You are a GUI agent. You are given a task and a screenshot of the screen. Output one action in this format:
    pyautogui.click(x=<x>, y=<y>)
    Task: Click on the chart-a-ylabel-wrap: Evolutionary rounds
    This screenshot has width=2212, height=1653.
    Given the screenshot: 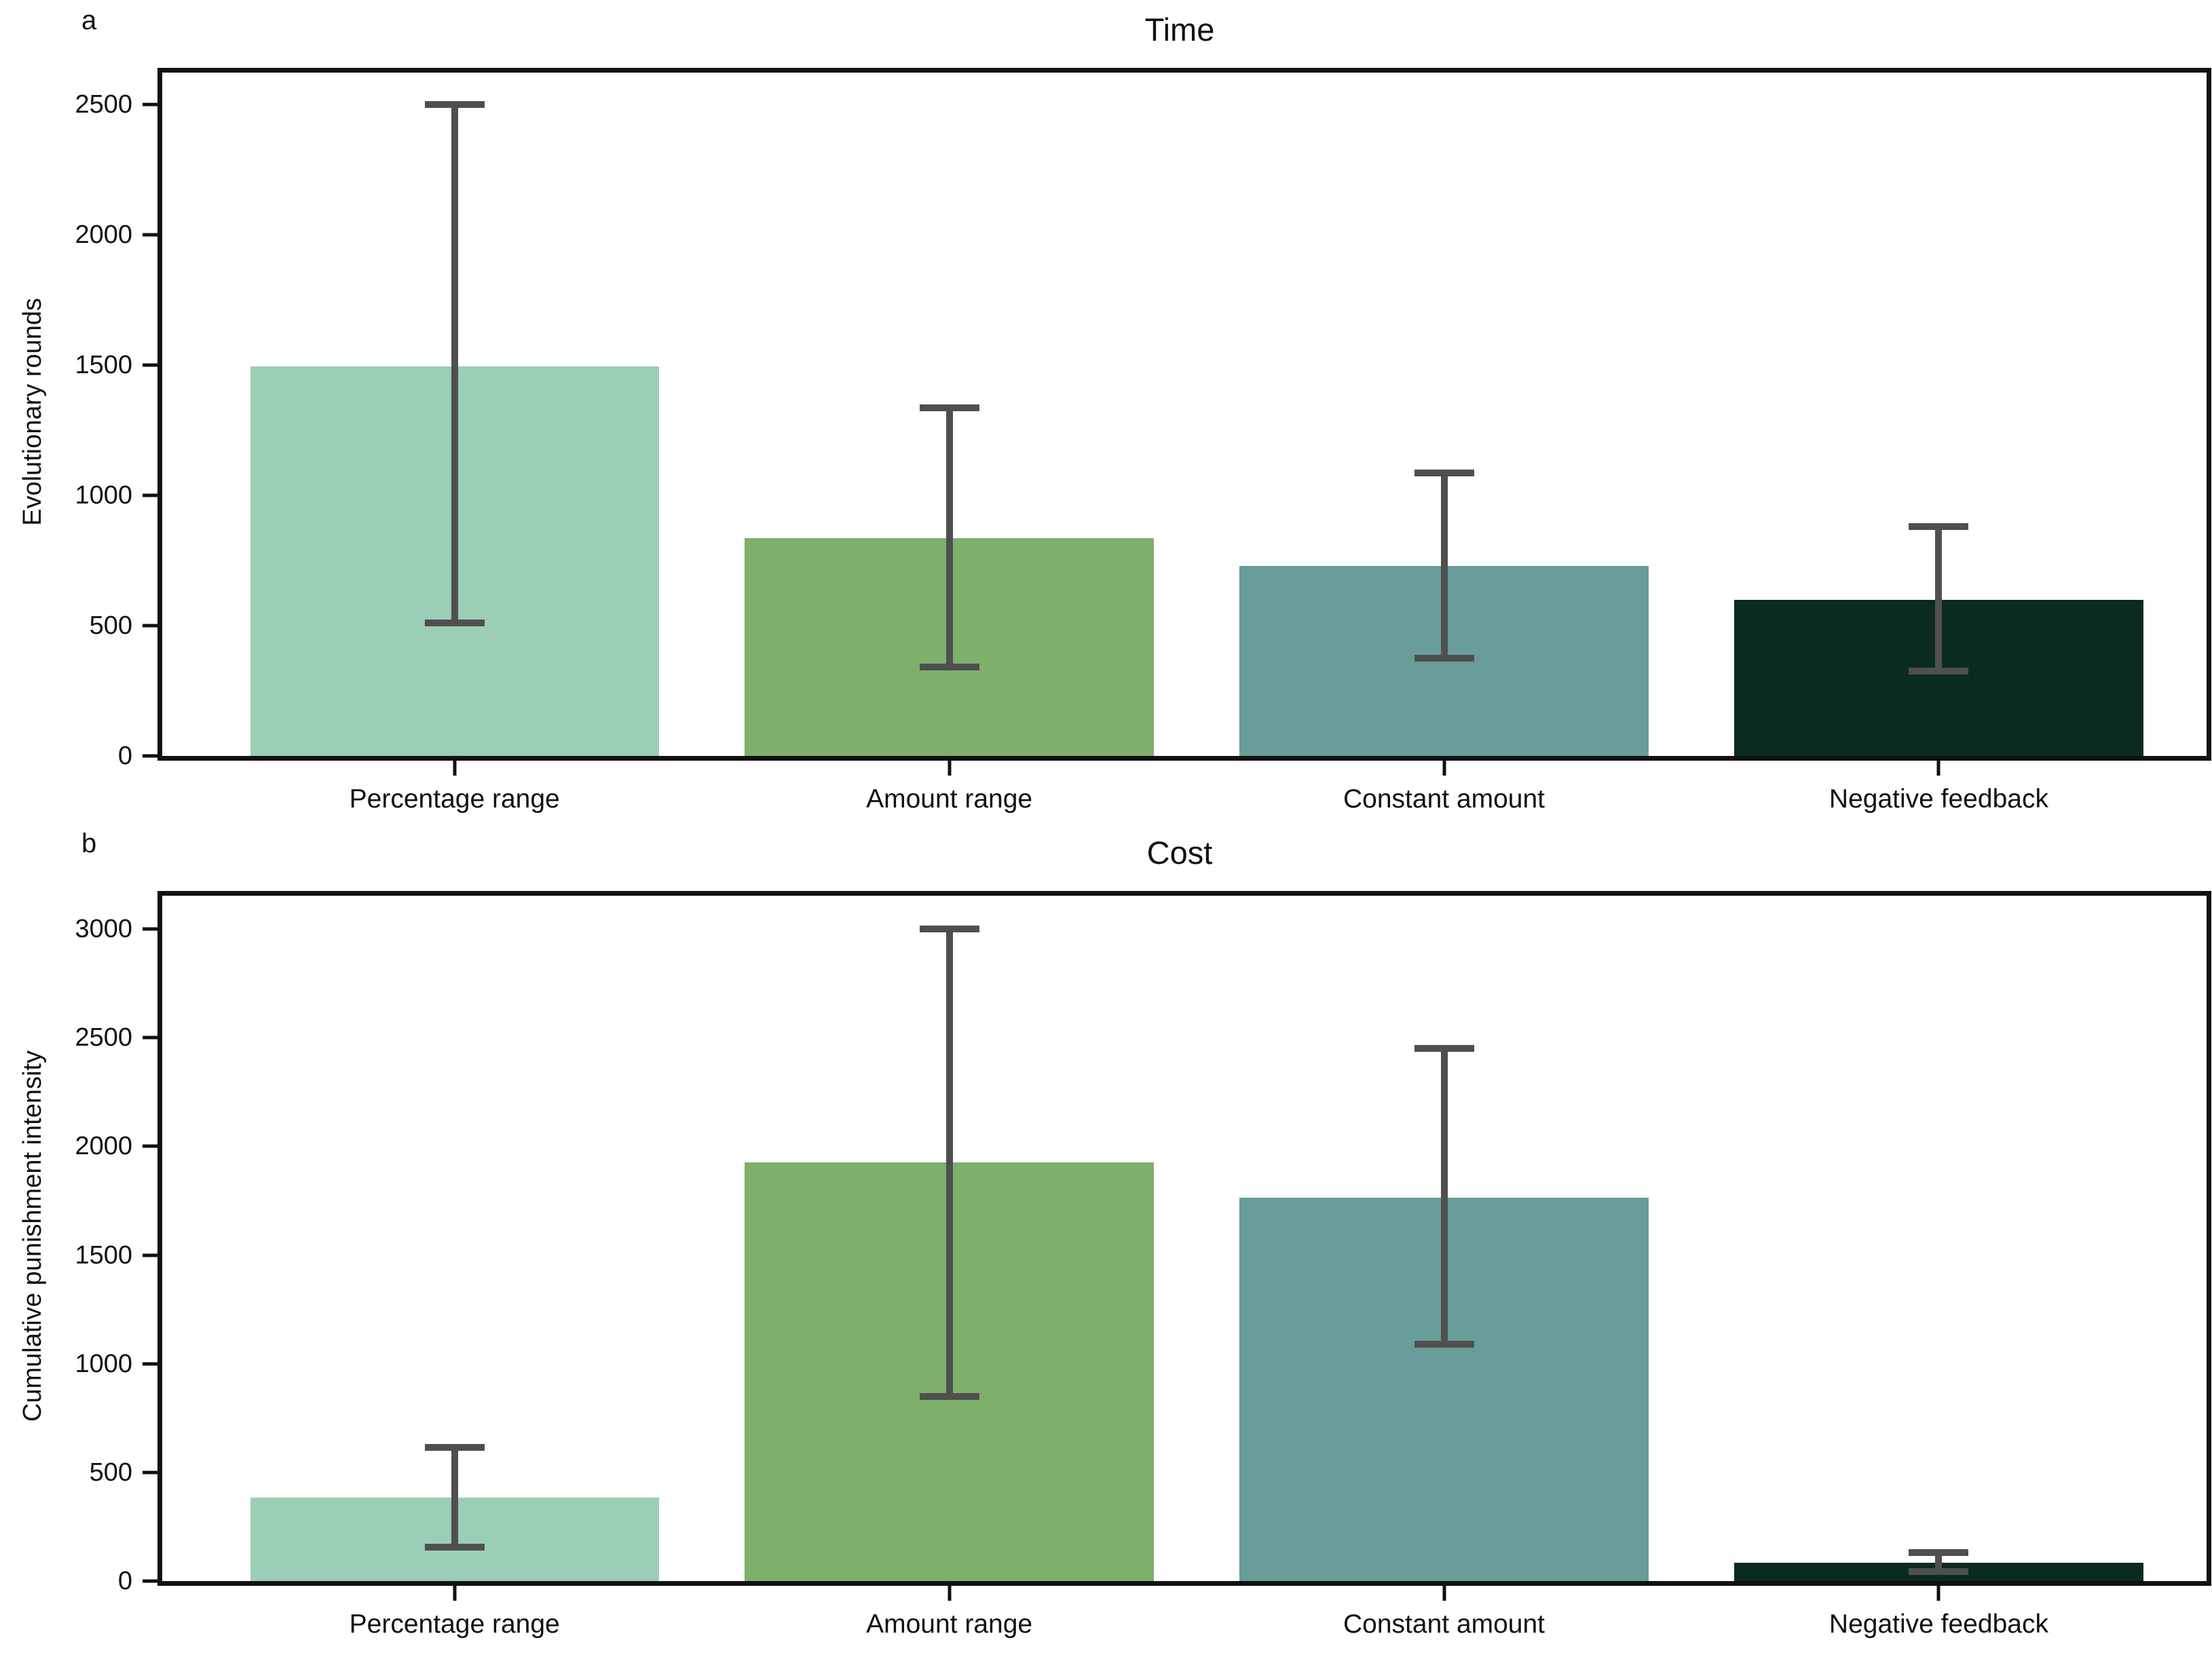 What is the action you would take?
    pyautogui.click(x=32, y=412)
    